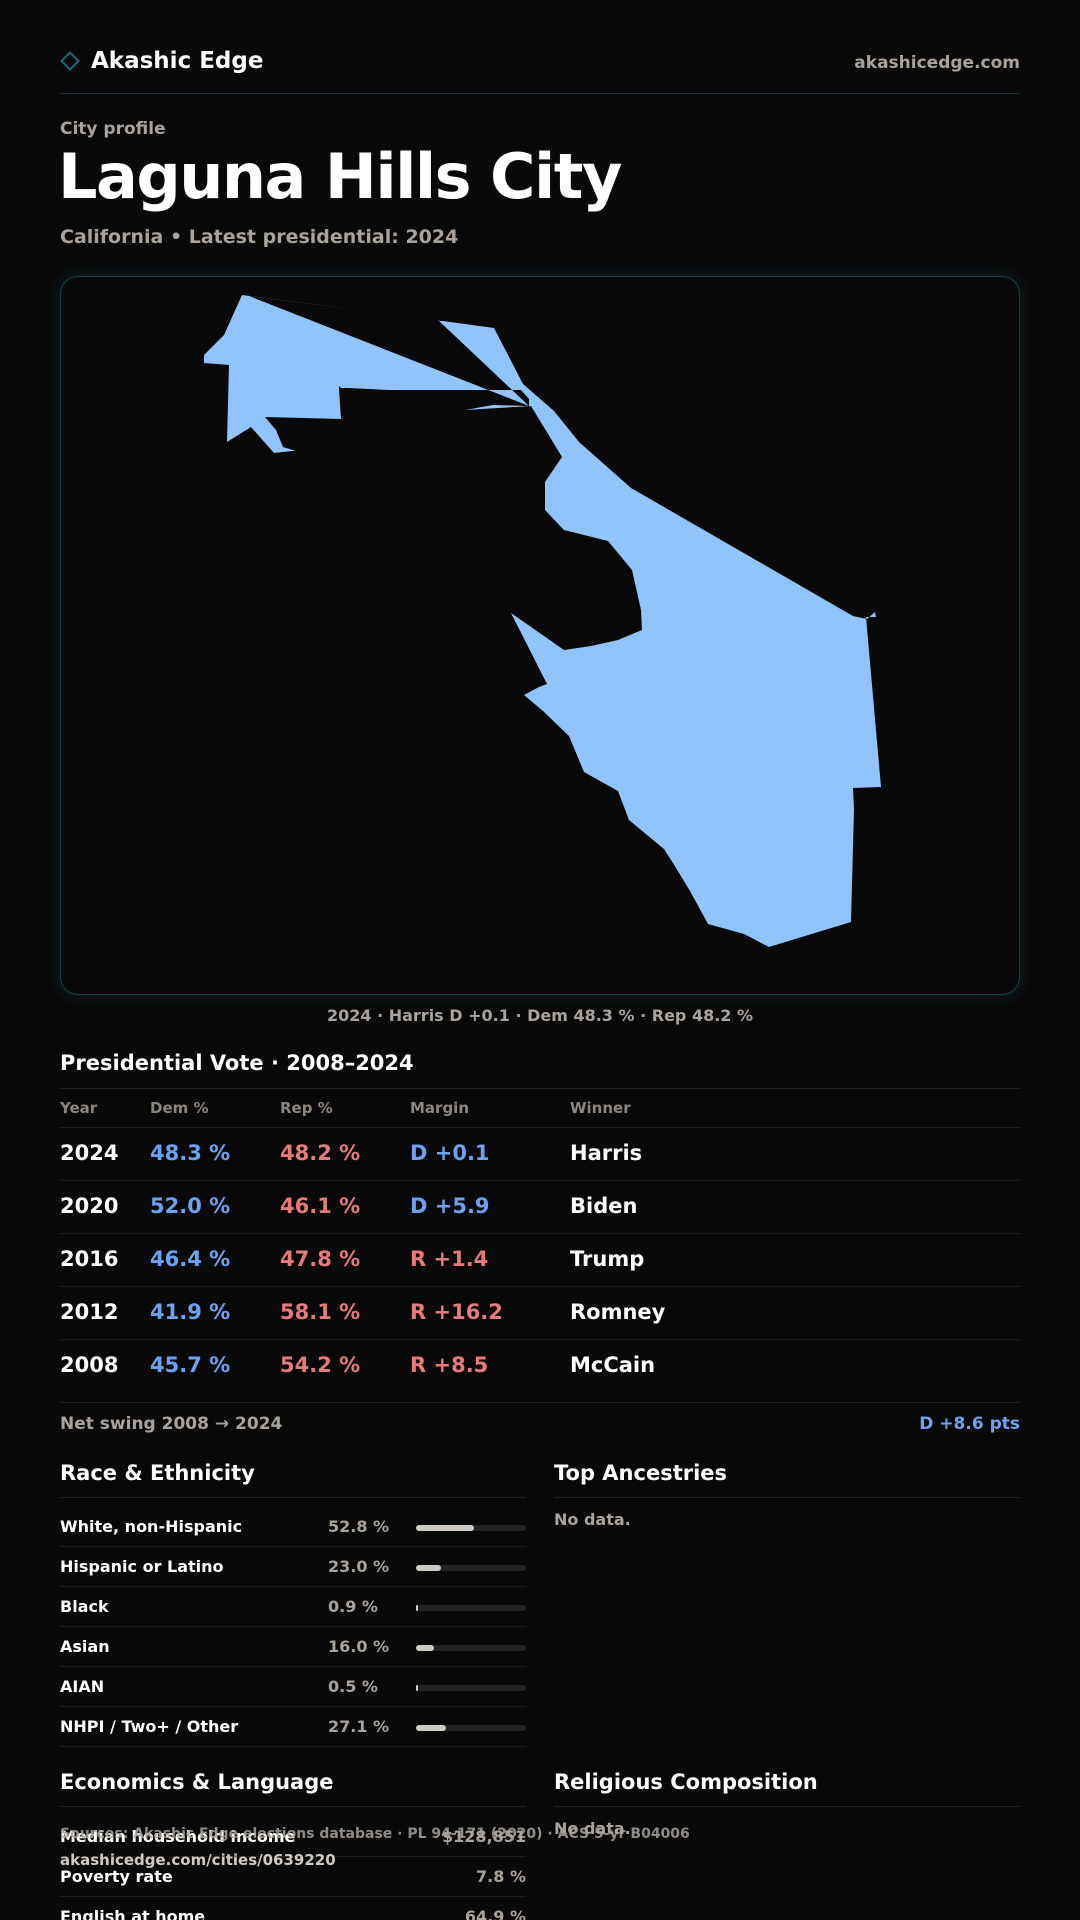  Describe the element at coordinates (320, 1206) in the screenshot. I see `vote-rep: 46.1 %` at that location.